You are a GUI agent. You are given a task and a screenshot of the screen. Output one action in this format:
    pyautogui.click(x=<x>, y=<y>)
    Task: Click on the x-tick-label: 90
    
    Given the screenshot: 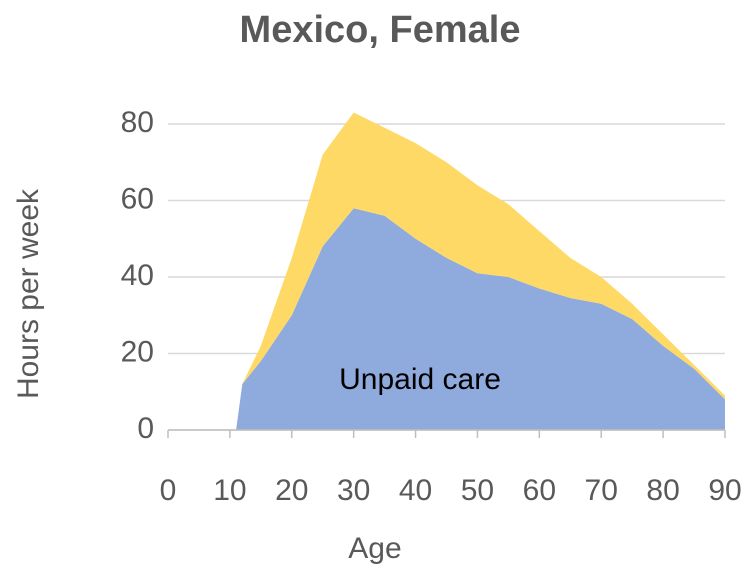 What is the action you would take?
    pyautogui.click(x=724, y=490)
    